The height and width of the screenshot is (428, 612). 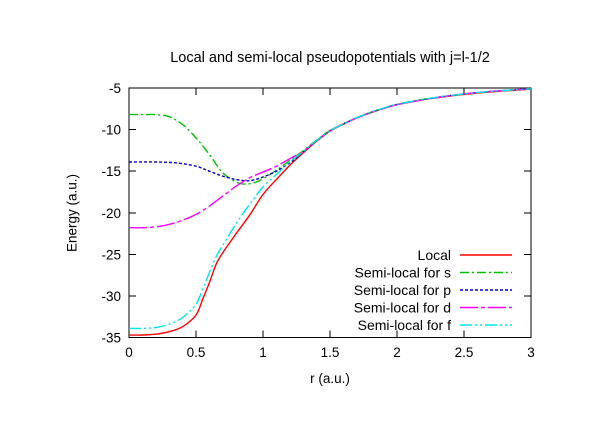 I want to click on x-tick-label: 3, so click(x=531, y=352).